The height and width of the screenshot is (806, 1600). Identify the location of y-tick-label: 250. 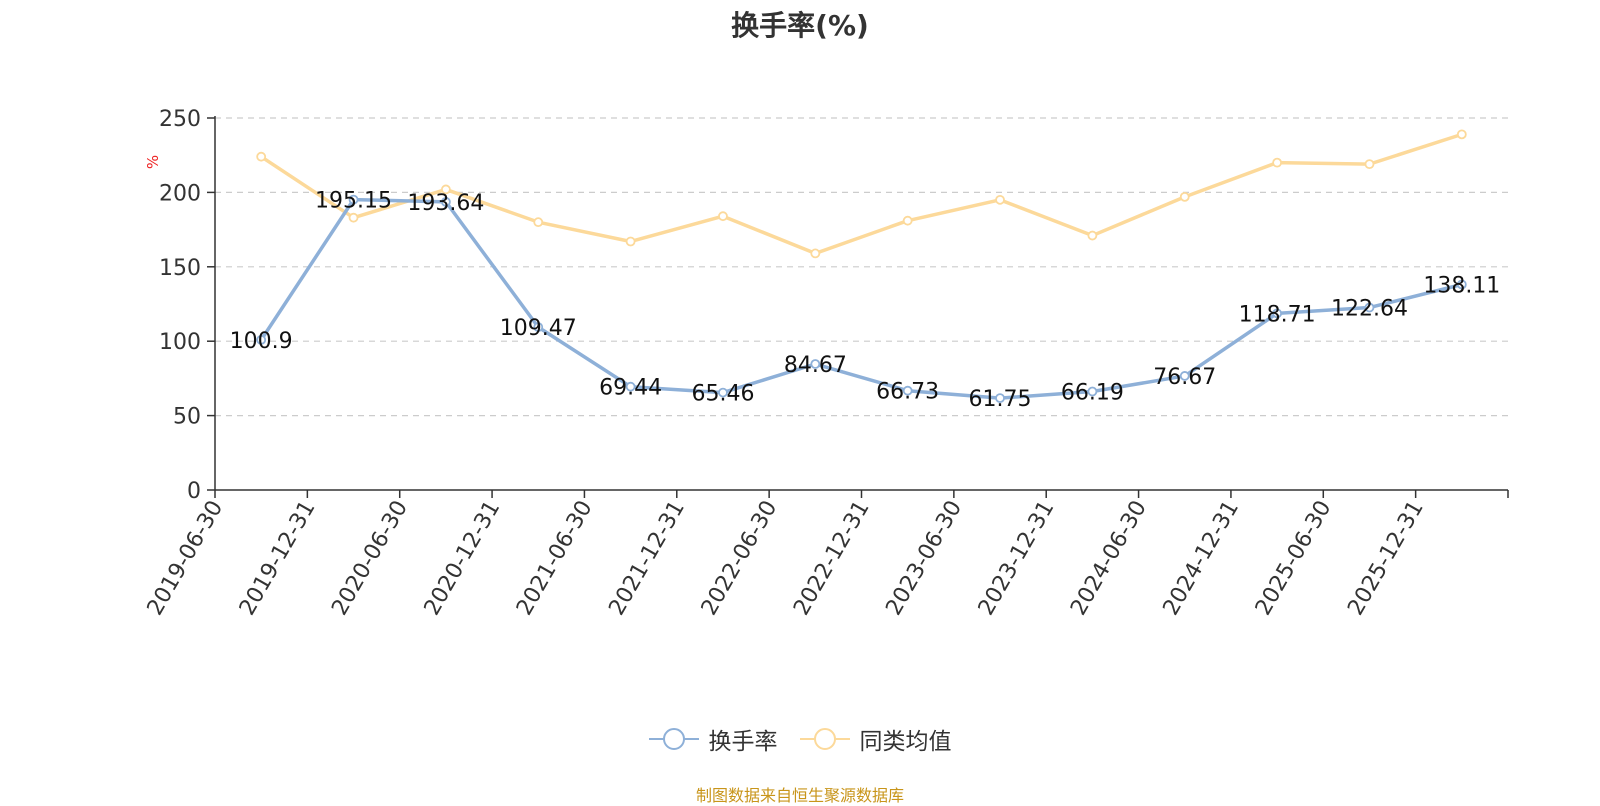
(180, 119).